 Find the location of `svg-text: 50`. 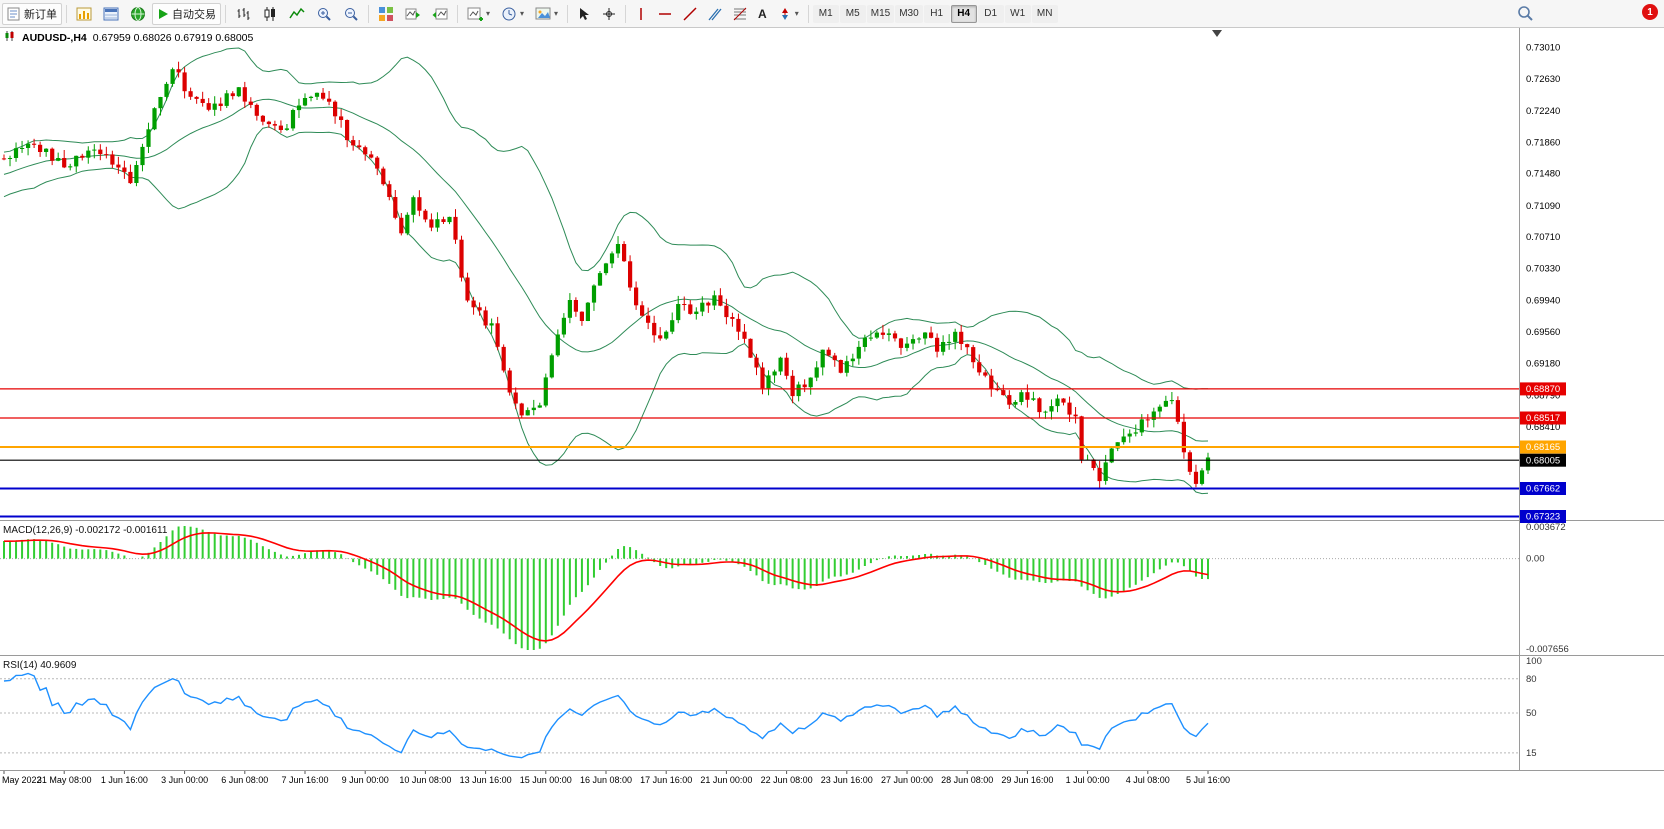

svg-text: 50 is located at coordinates (1531, 713).